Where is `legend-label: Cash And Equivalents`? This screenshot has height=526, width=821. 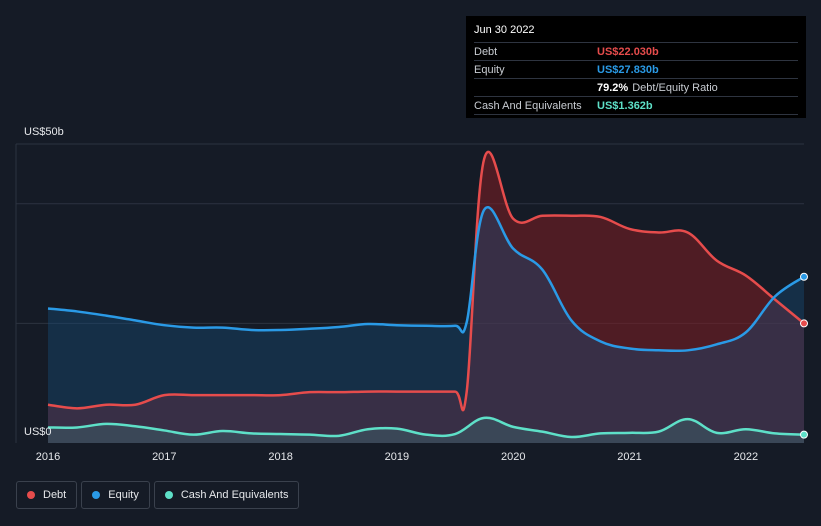 legend-label: Cash And Equivalents is located at coordinates (234, 495).